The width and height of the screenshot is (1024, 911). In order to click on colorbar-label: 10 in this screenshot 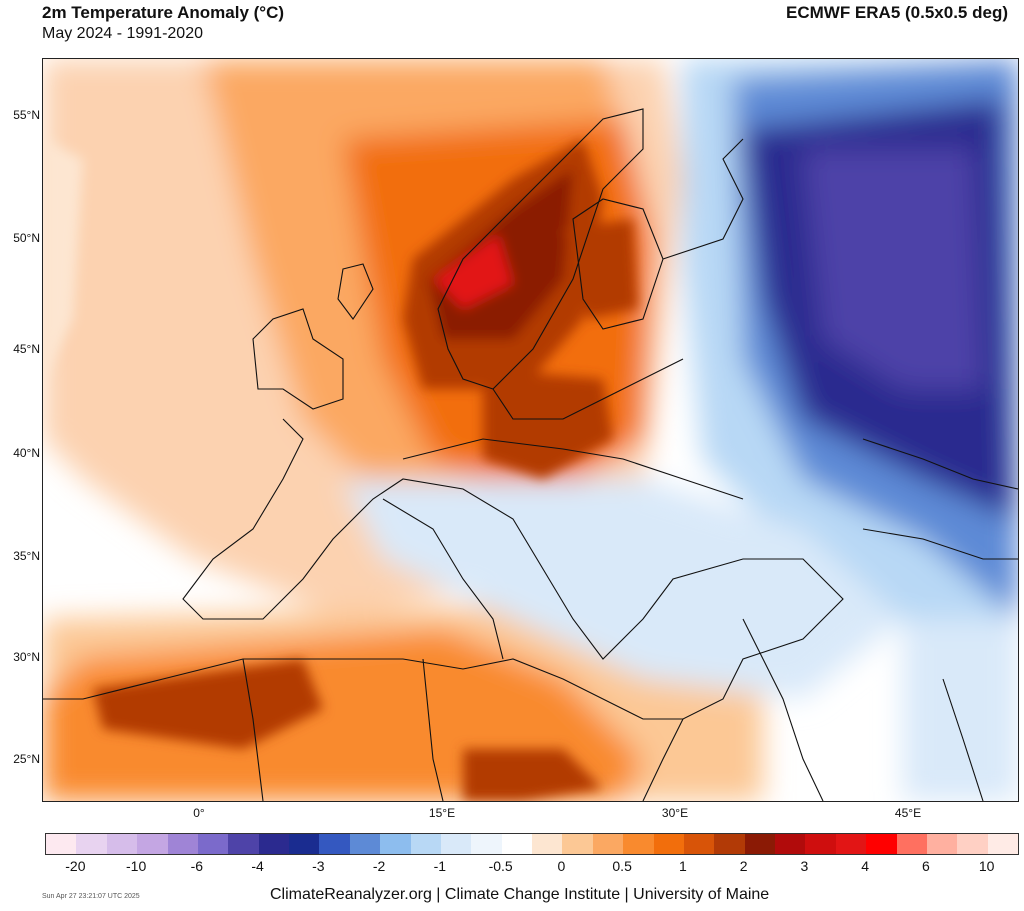, I will do `click(986, 866)`.